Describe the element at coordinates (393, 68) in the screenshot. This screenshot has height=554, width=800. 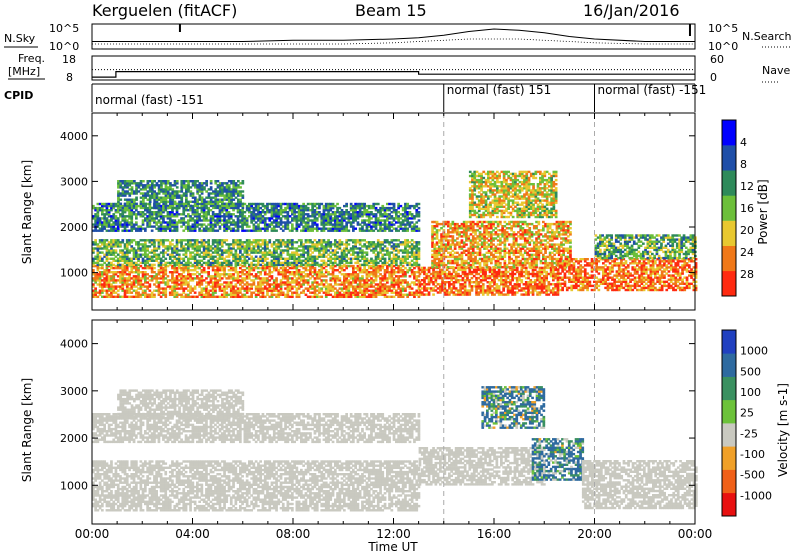
I see `freq-strip-frame` at that location.